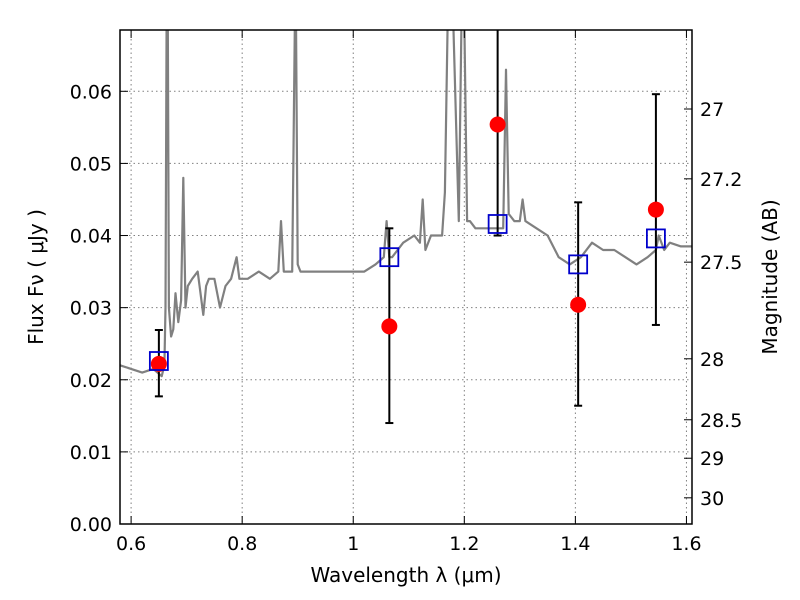 The image size is (800, 600). I want to click on y-tick-label: 0.05, so click(91, 164).